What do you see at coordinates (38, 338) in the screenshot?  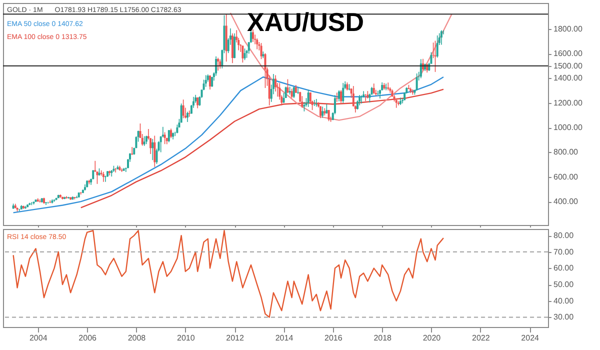 I see `x-tick-label: 2004` at bounding box center [38, 338].